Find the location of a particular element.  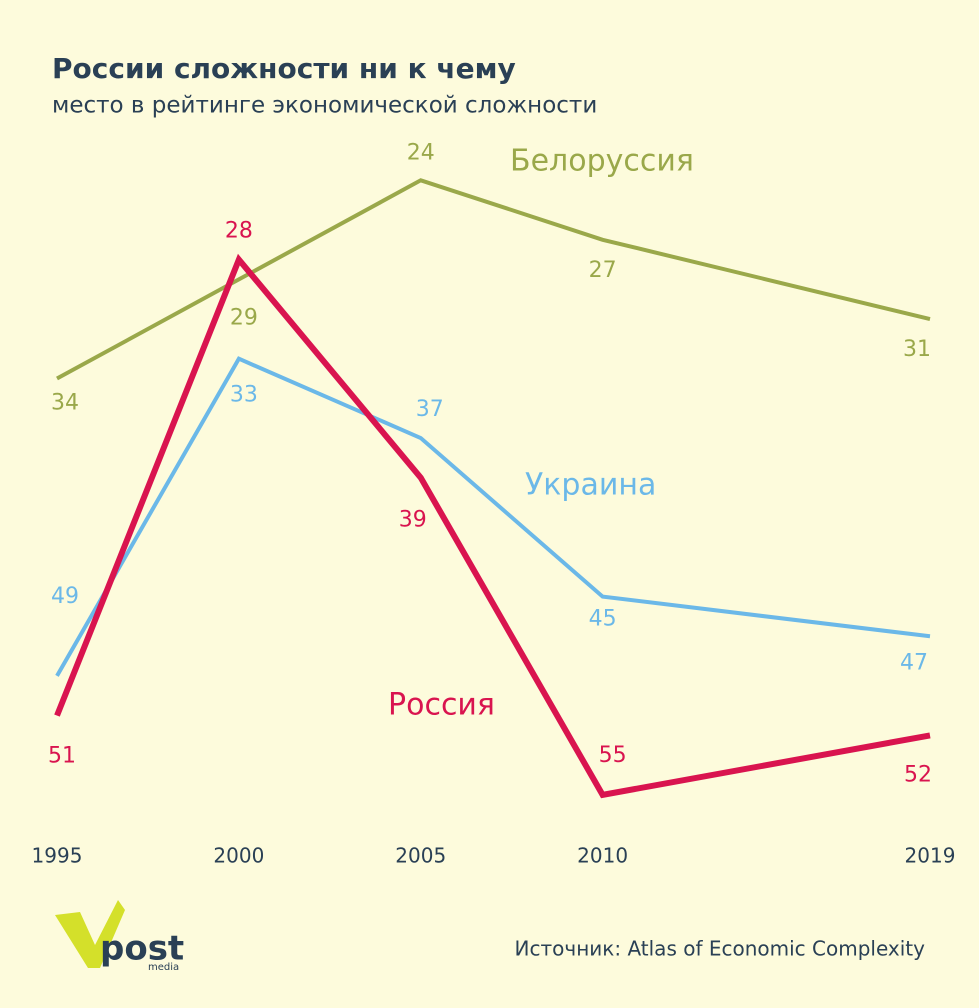

data-label: 28 is located at coordinates (239, 231).